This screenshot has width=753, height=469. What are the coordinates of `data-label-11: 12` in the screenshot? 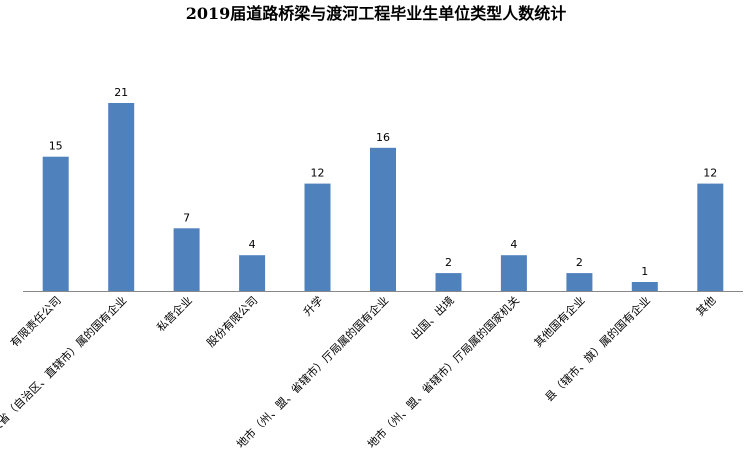 It's located at (710, 173).